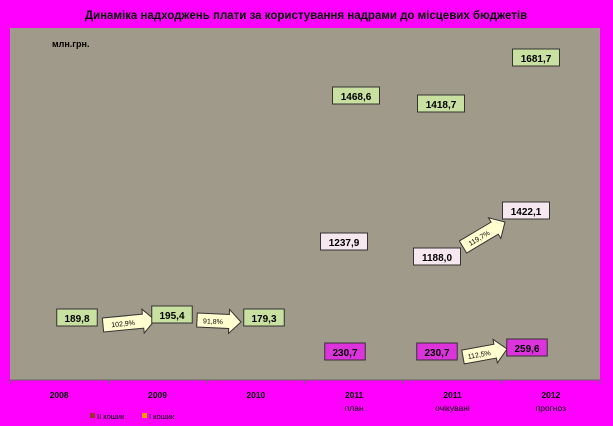 The width and height of the screenshot is (613, 426). I want to click on data-label: 195,4, so click(172, 314).